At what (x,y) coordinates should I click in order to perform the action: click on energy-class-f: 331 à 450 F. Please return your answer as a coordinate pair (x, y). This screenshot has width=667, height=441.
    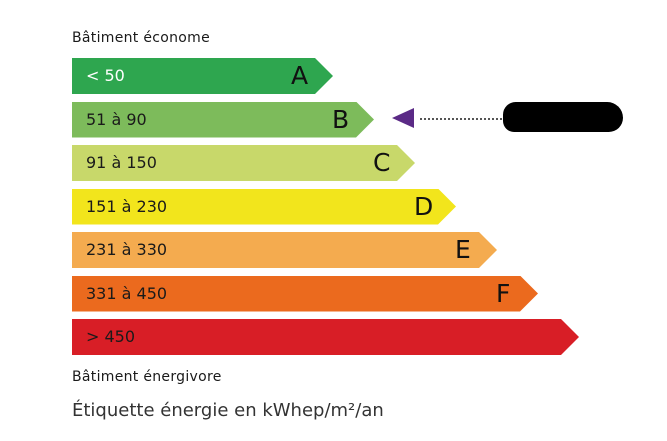
    Looking at the image, I should click on (305, 293).